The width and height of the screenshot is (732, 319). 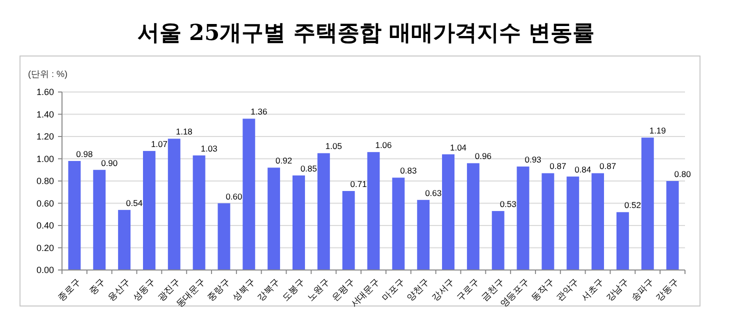 I want to click on data-label: 0.60, so click(x=234, y=196).